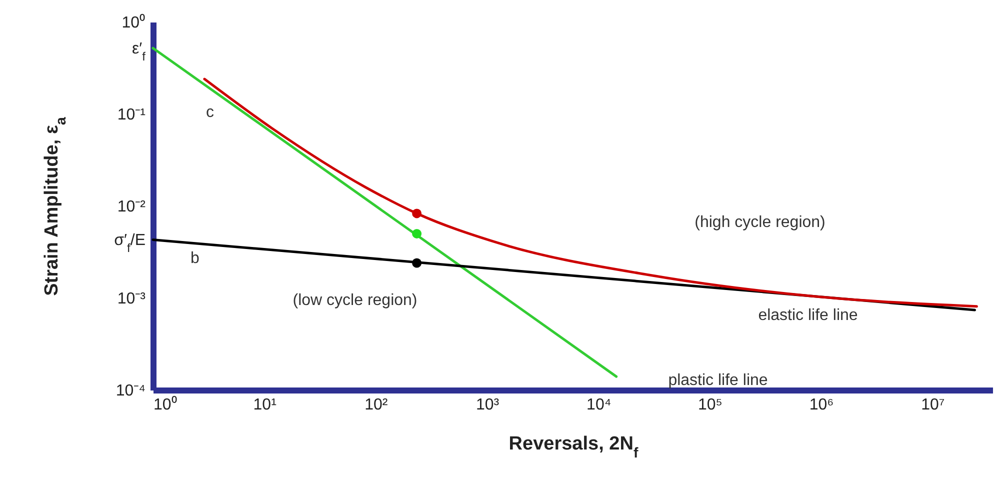  What do you see at coordinates (139, 52) in the screenshot?
I see `y-tick-label: ε′$_{f}$` at bounding box center [139, 52].